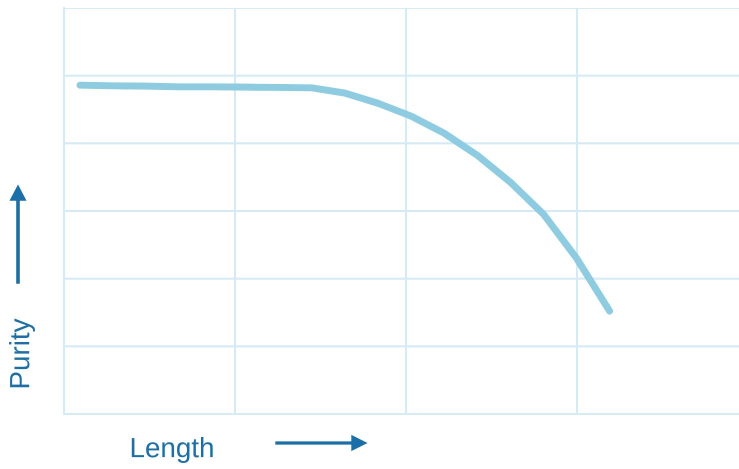 Image resolution: width=739 pixels, height=469 pixels. Describe the element at coordinates (22, 353) in the screenshot. I see `y-axis-title: Purity` at that location.